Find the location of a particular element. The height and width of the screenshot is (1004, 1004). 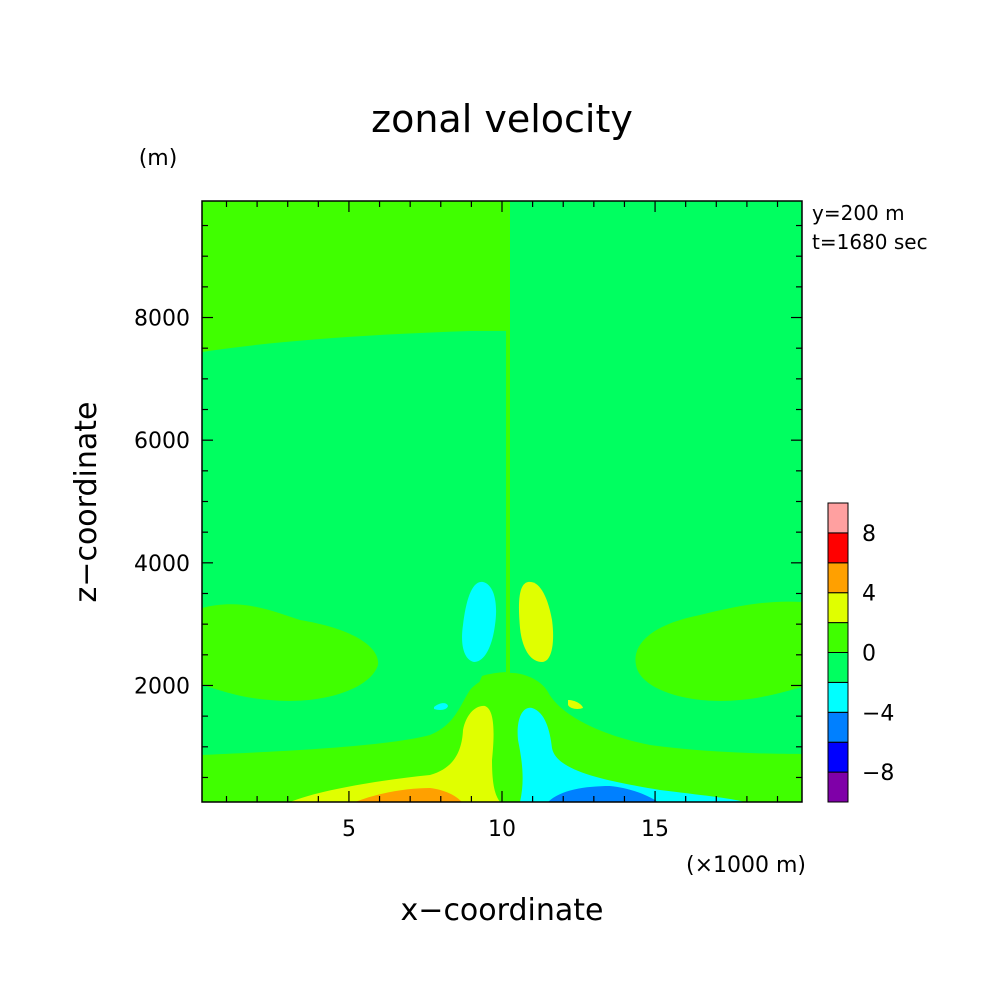

y-unit-label: (m) is located at coordinates (158, 158).